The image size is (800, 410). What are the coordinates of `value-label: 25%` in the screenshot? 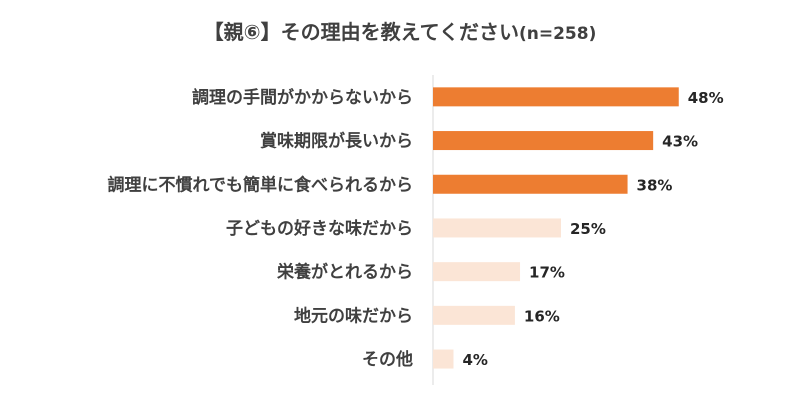 It's located at (588, 229).